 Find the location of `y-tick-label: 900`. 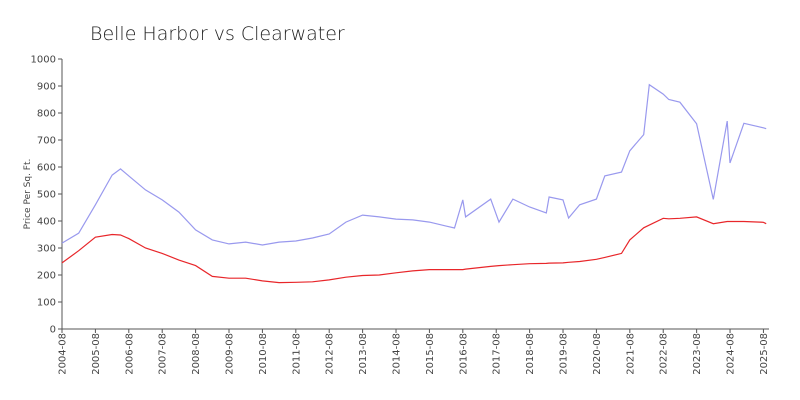

y-tick-label: 900 is located at coordinates (46, 87).